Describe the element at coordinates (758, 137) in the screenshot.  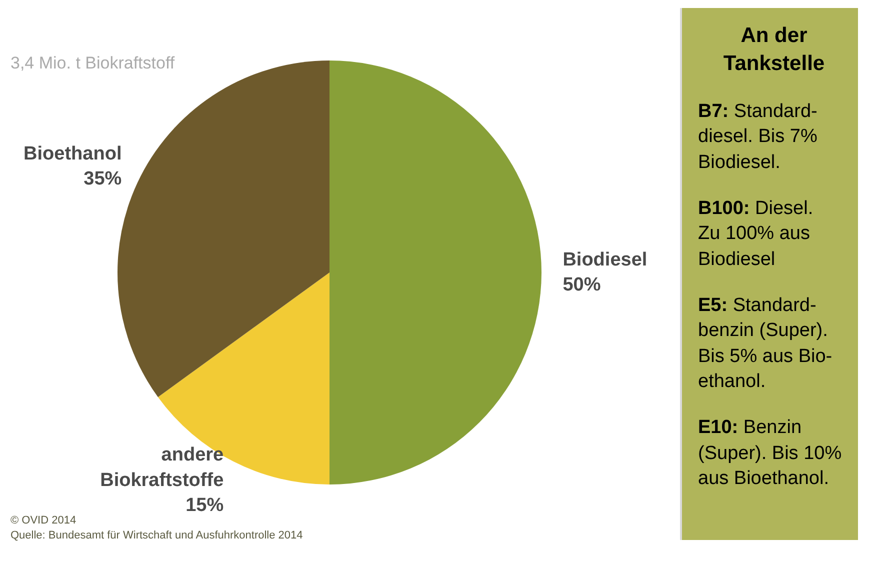
I see `text: B7: Standard- diesel. Bis 7% Biodiesel.` at that location.